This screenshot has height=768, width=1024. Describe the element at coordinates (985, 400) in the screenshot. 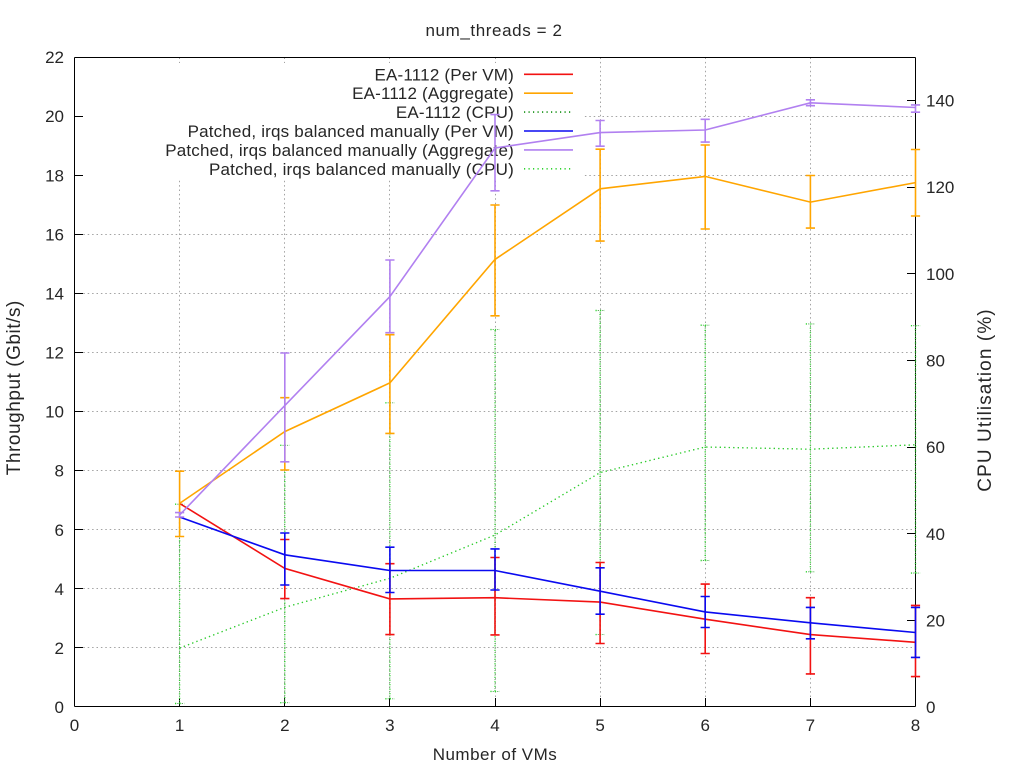

I see `svg-text: CPU Utilisation (%)` at that location.